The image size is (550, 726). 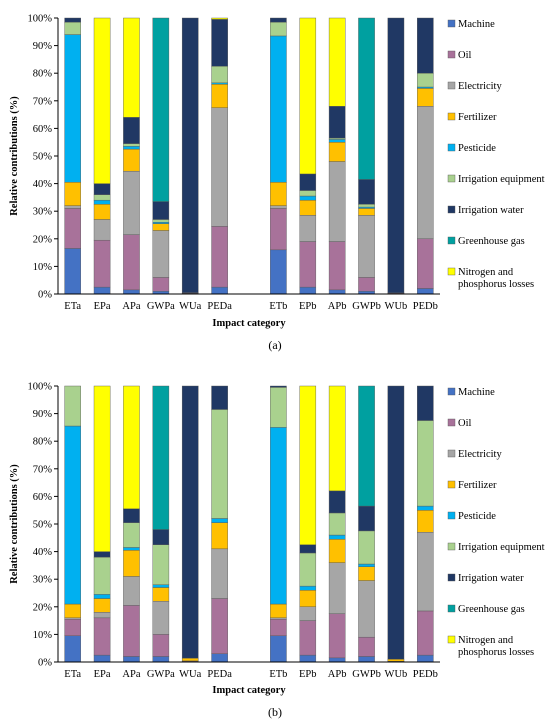 What do you see at coordinates (43, 74) in the screenshot?
I see `y-tick-label: 80%` at bounding box center [43, 74].